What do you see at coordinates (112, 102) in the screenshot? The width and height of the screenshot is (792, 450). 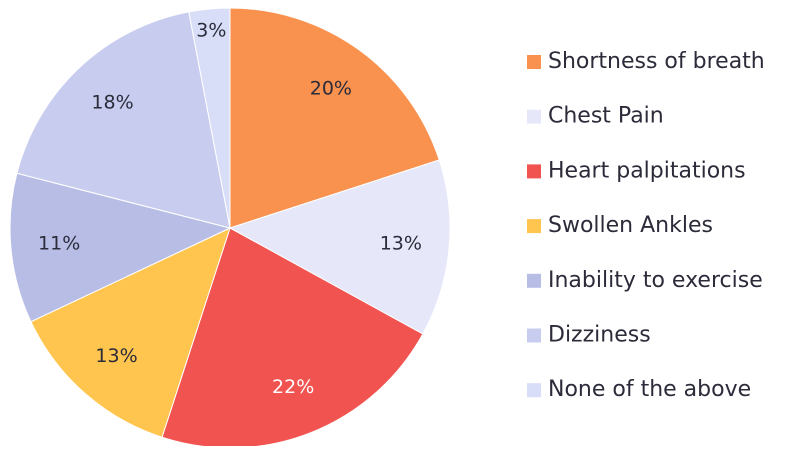 I see `slice-label: 18%` at bounding box center [112, 102].